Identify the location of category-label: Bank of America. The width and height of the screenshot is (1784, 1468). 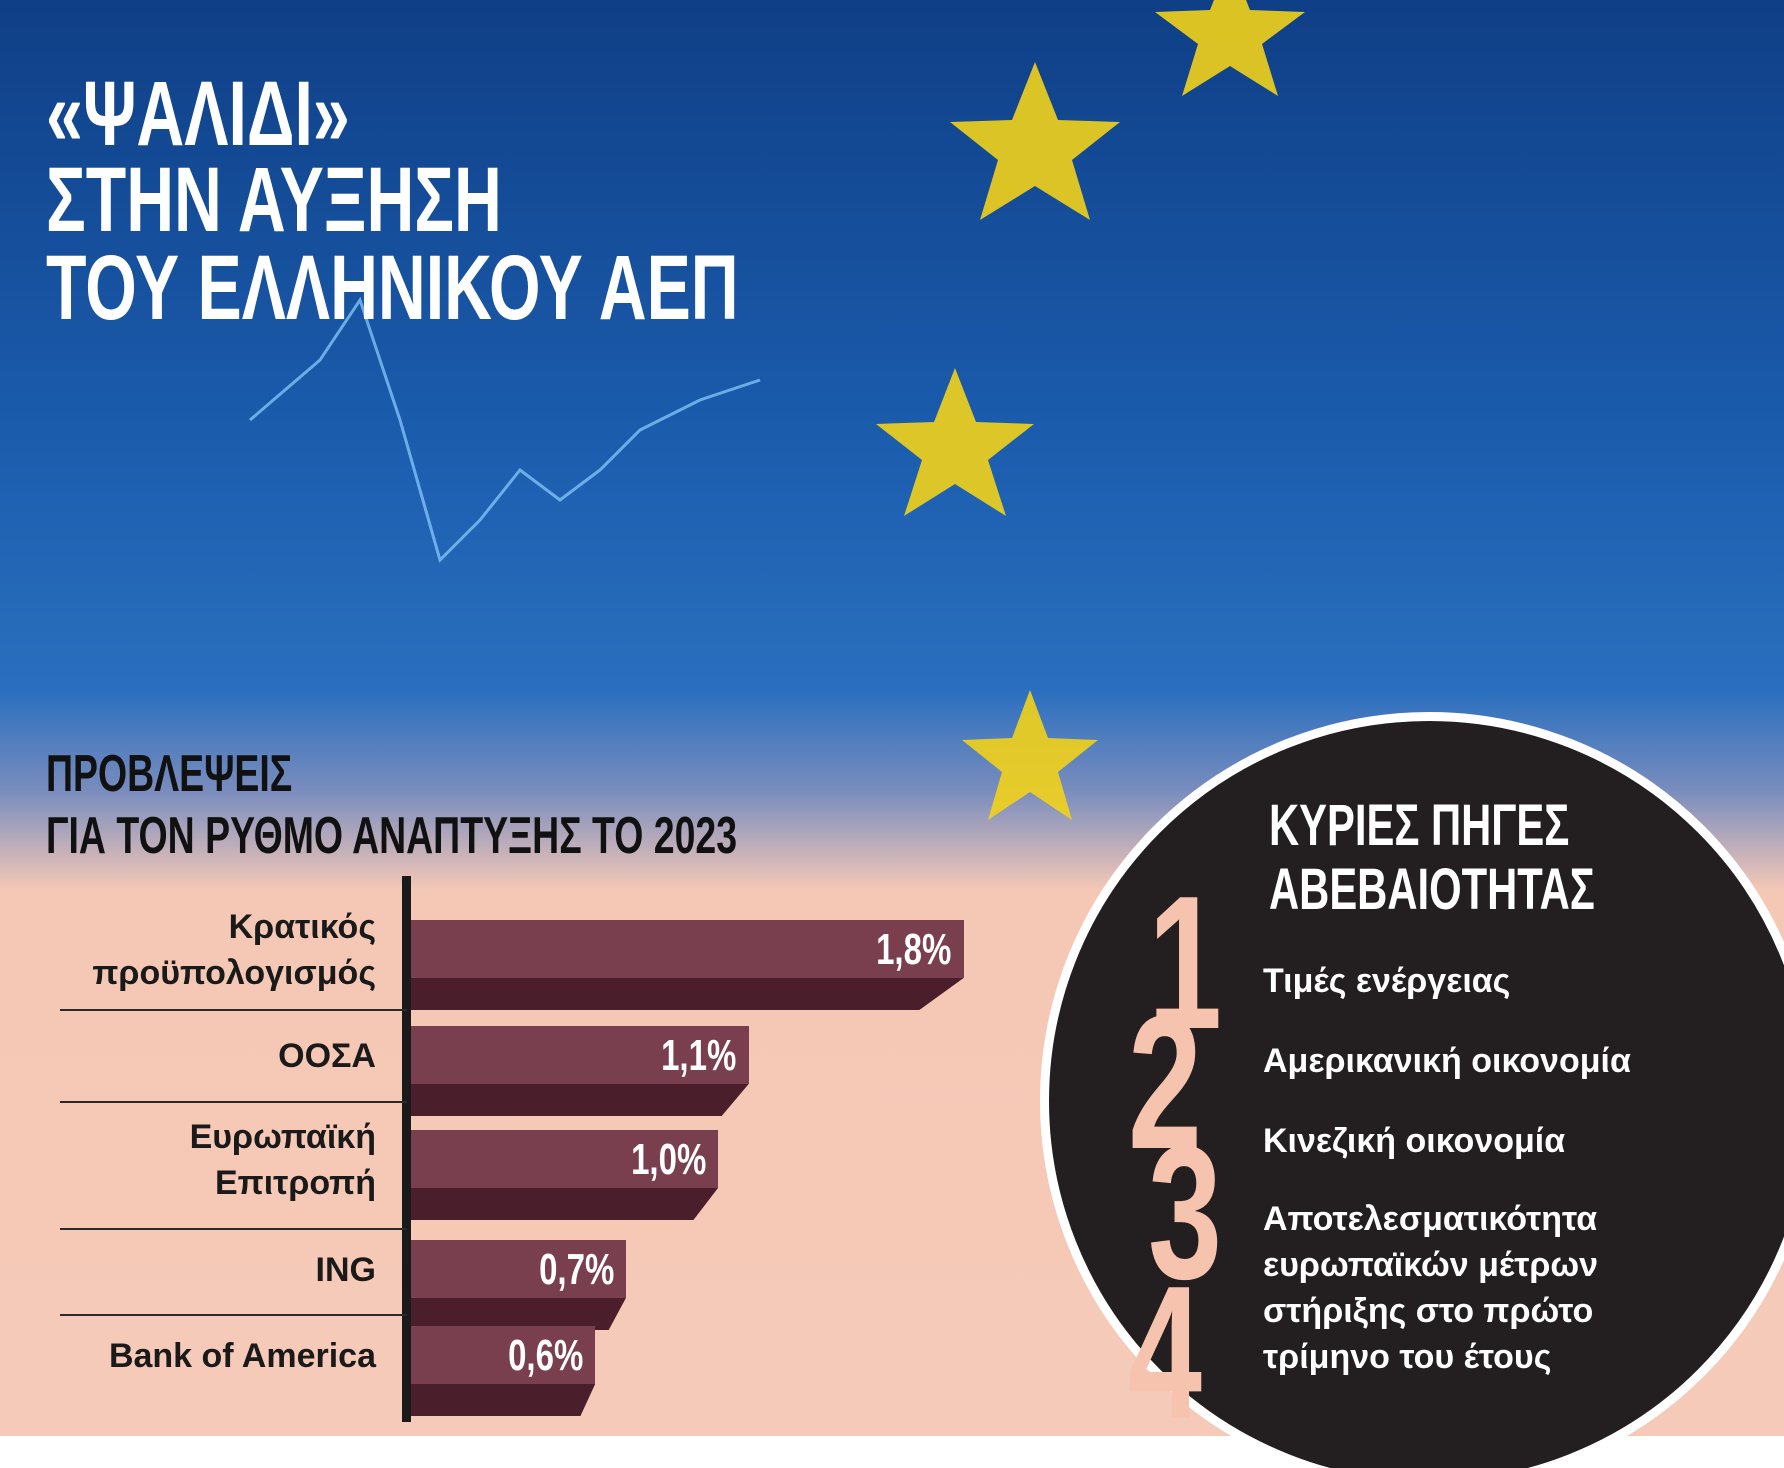
(242, 1356).